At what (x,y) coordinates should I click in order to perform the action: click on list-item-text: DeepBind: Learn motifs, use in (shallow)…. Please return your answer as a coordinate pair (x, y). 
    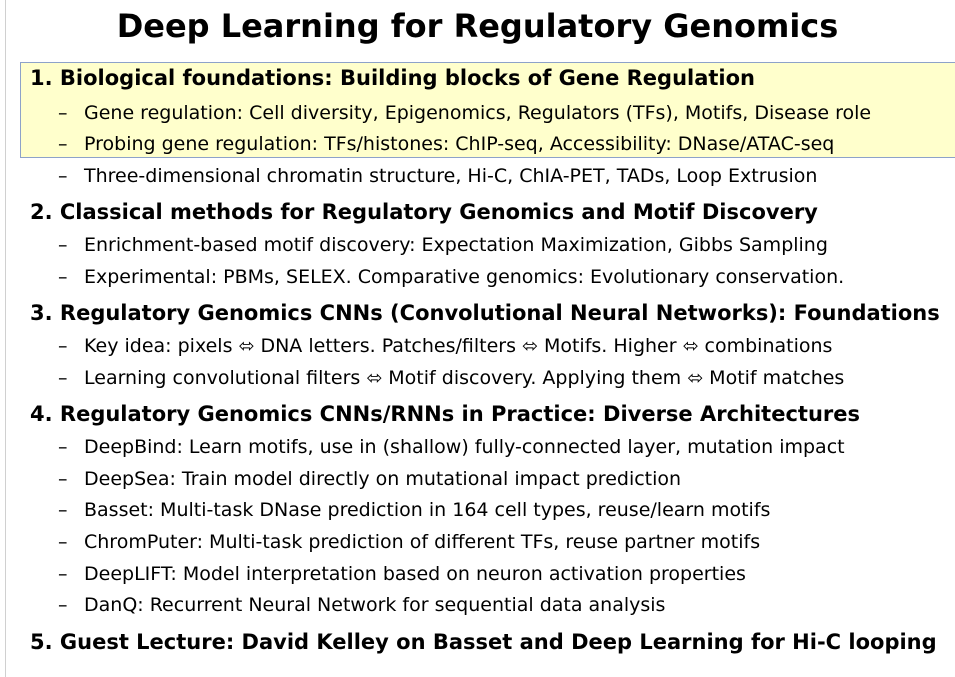
    Looking at the image, I should click on (464, 447).